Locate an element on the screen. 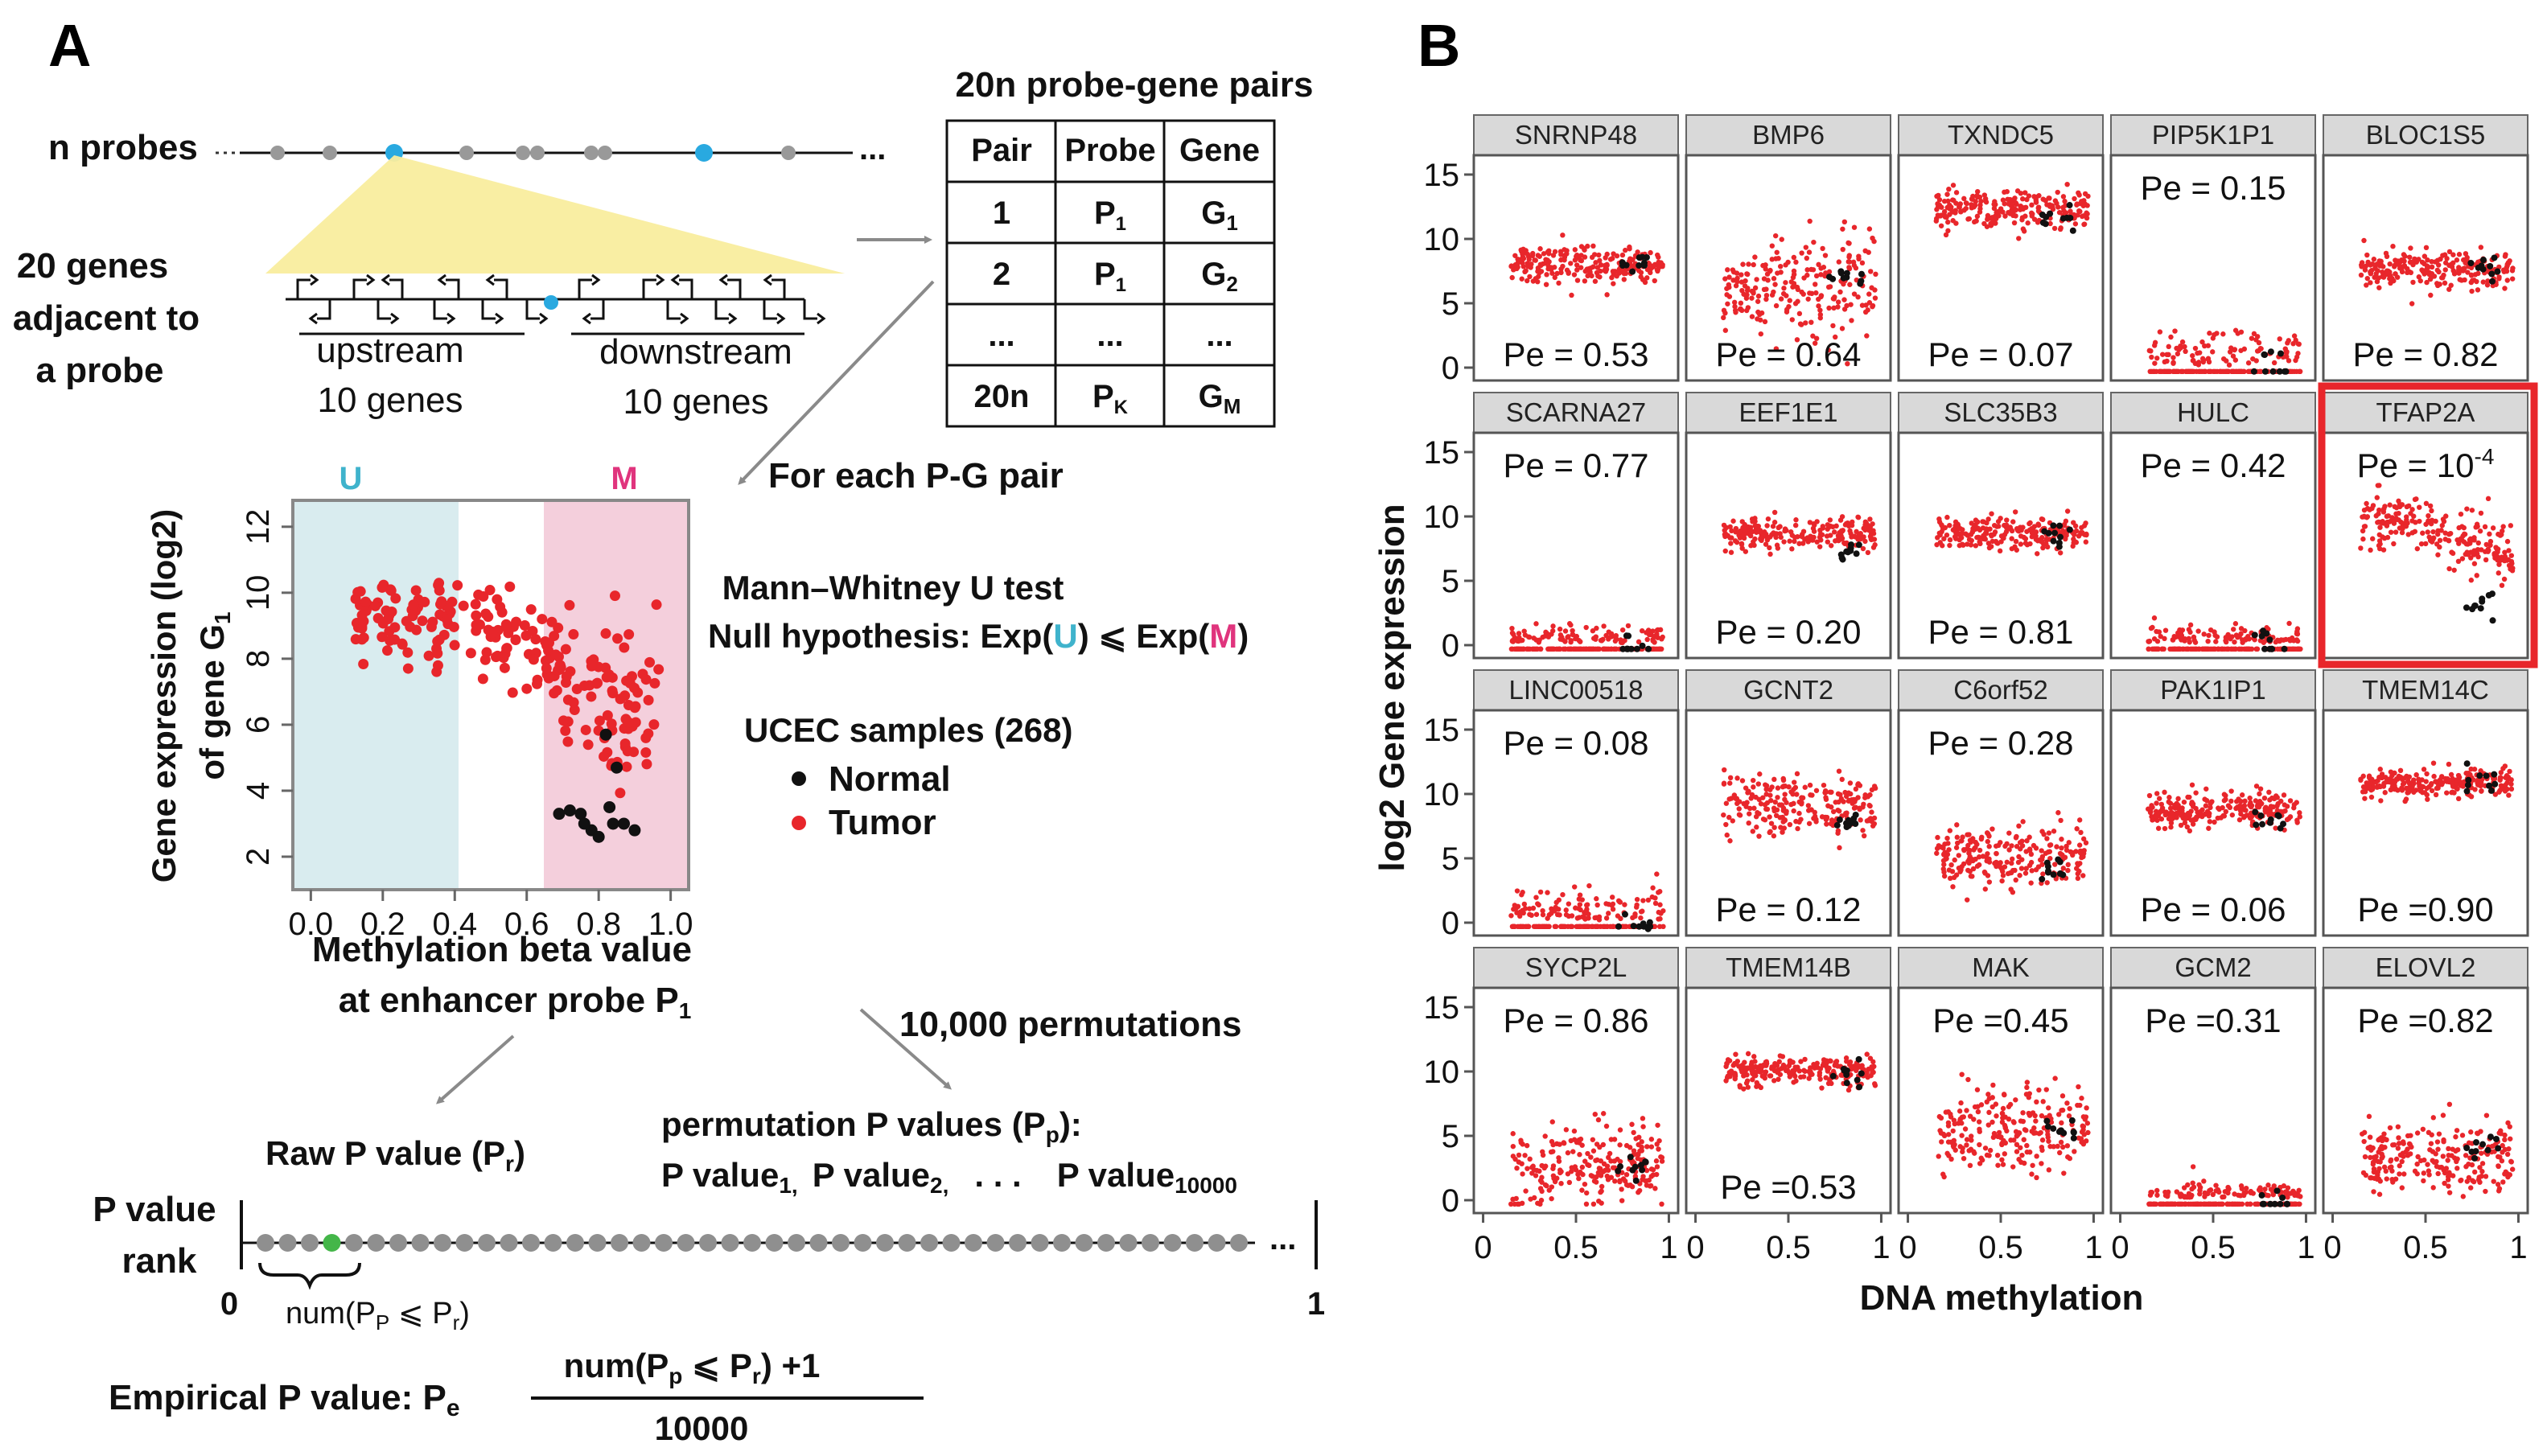  ylabel-line-2-sub: 1 is located at coordinates (223, 617).